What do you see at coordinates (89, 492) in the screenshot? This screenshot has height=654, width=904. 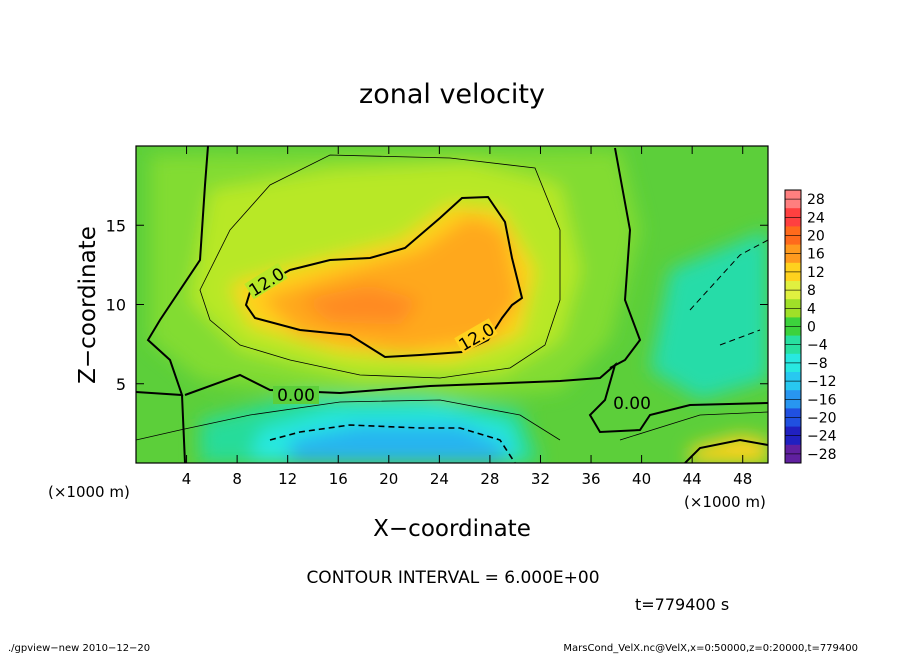 I see `x-unit-left: (×1000 m)` at bounding box center [89, 492].